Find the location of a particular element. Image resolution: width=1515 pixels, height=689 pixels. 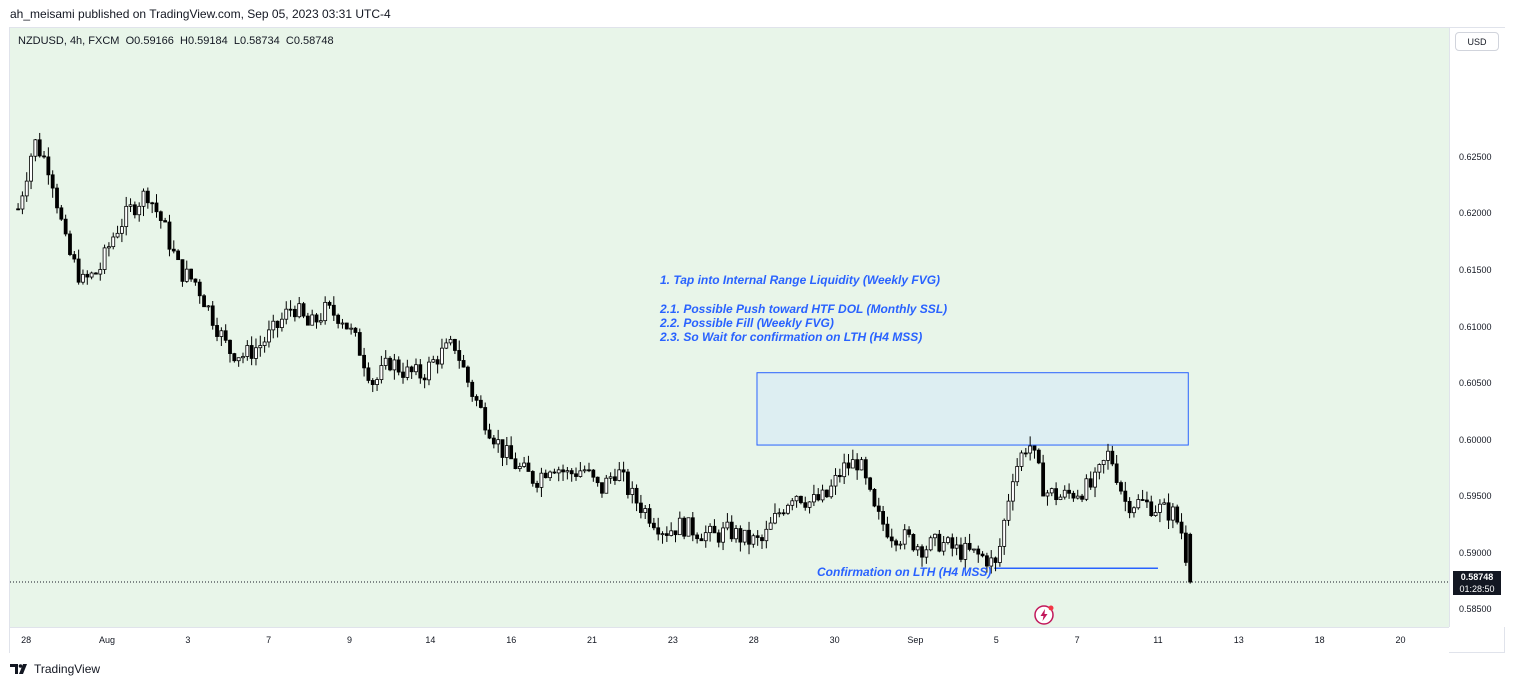

price-tick-label: 0.60000 is located at coordinates (1475, 439).